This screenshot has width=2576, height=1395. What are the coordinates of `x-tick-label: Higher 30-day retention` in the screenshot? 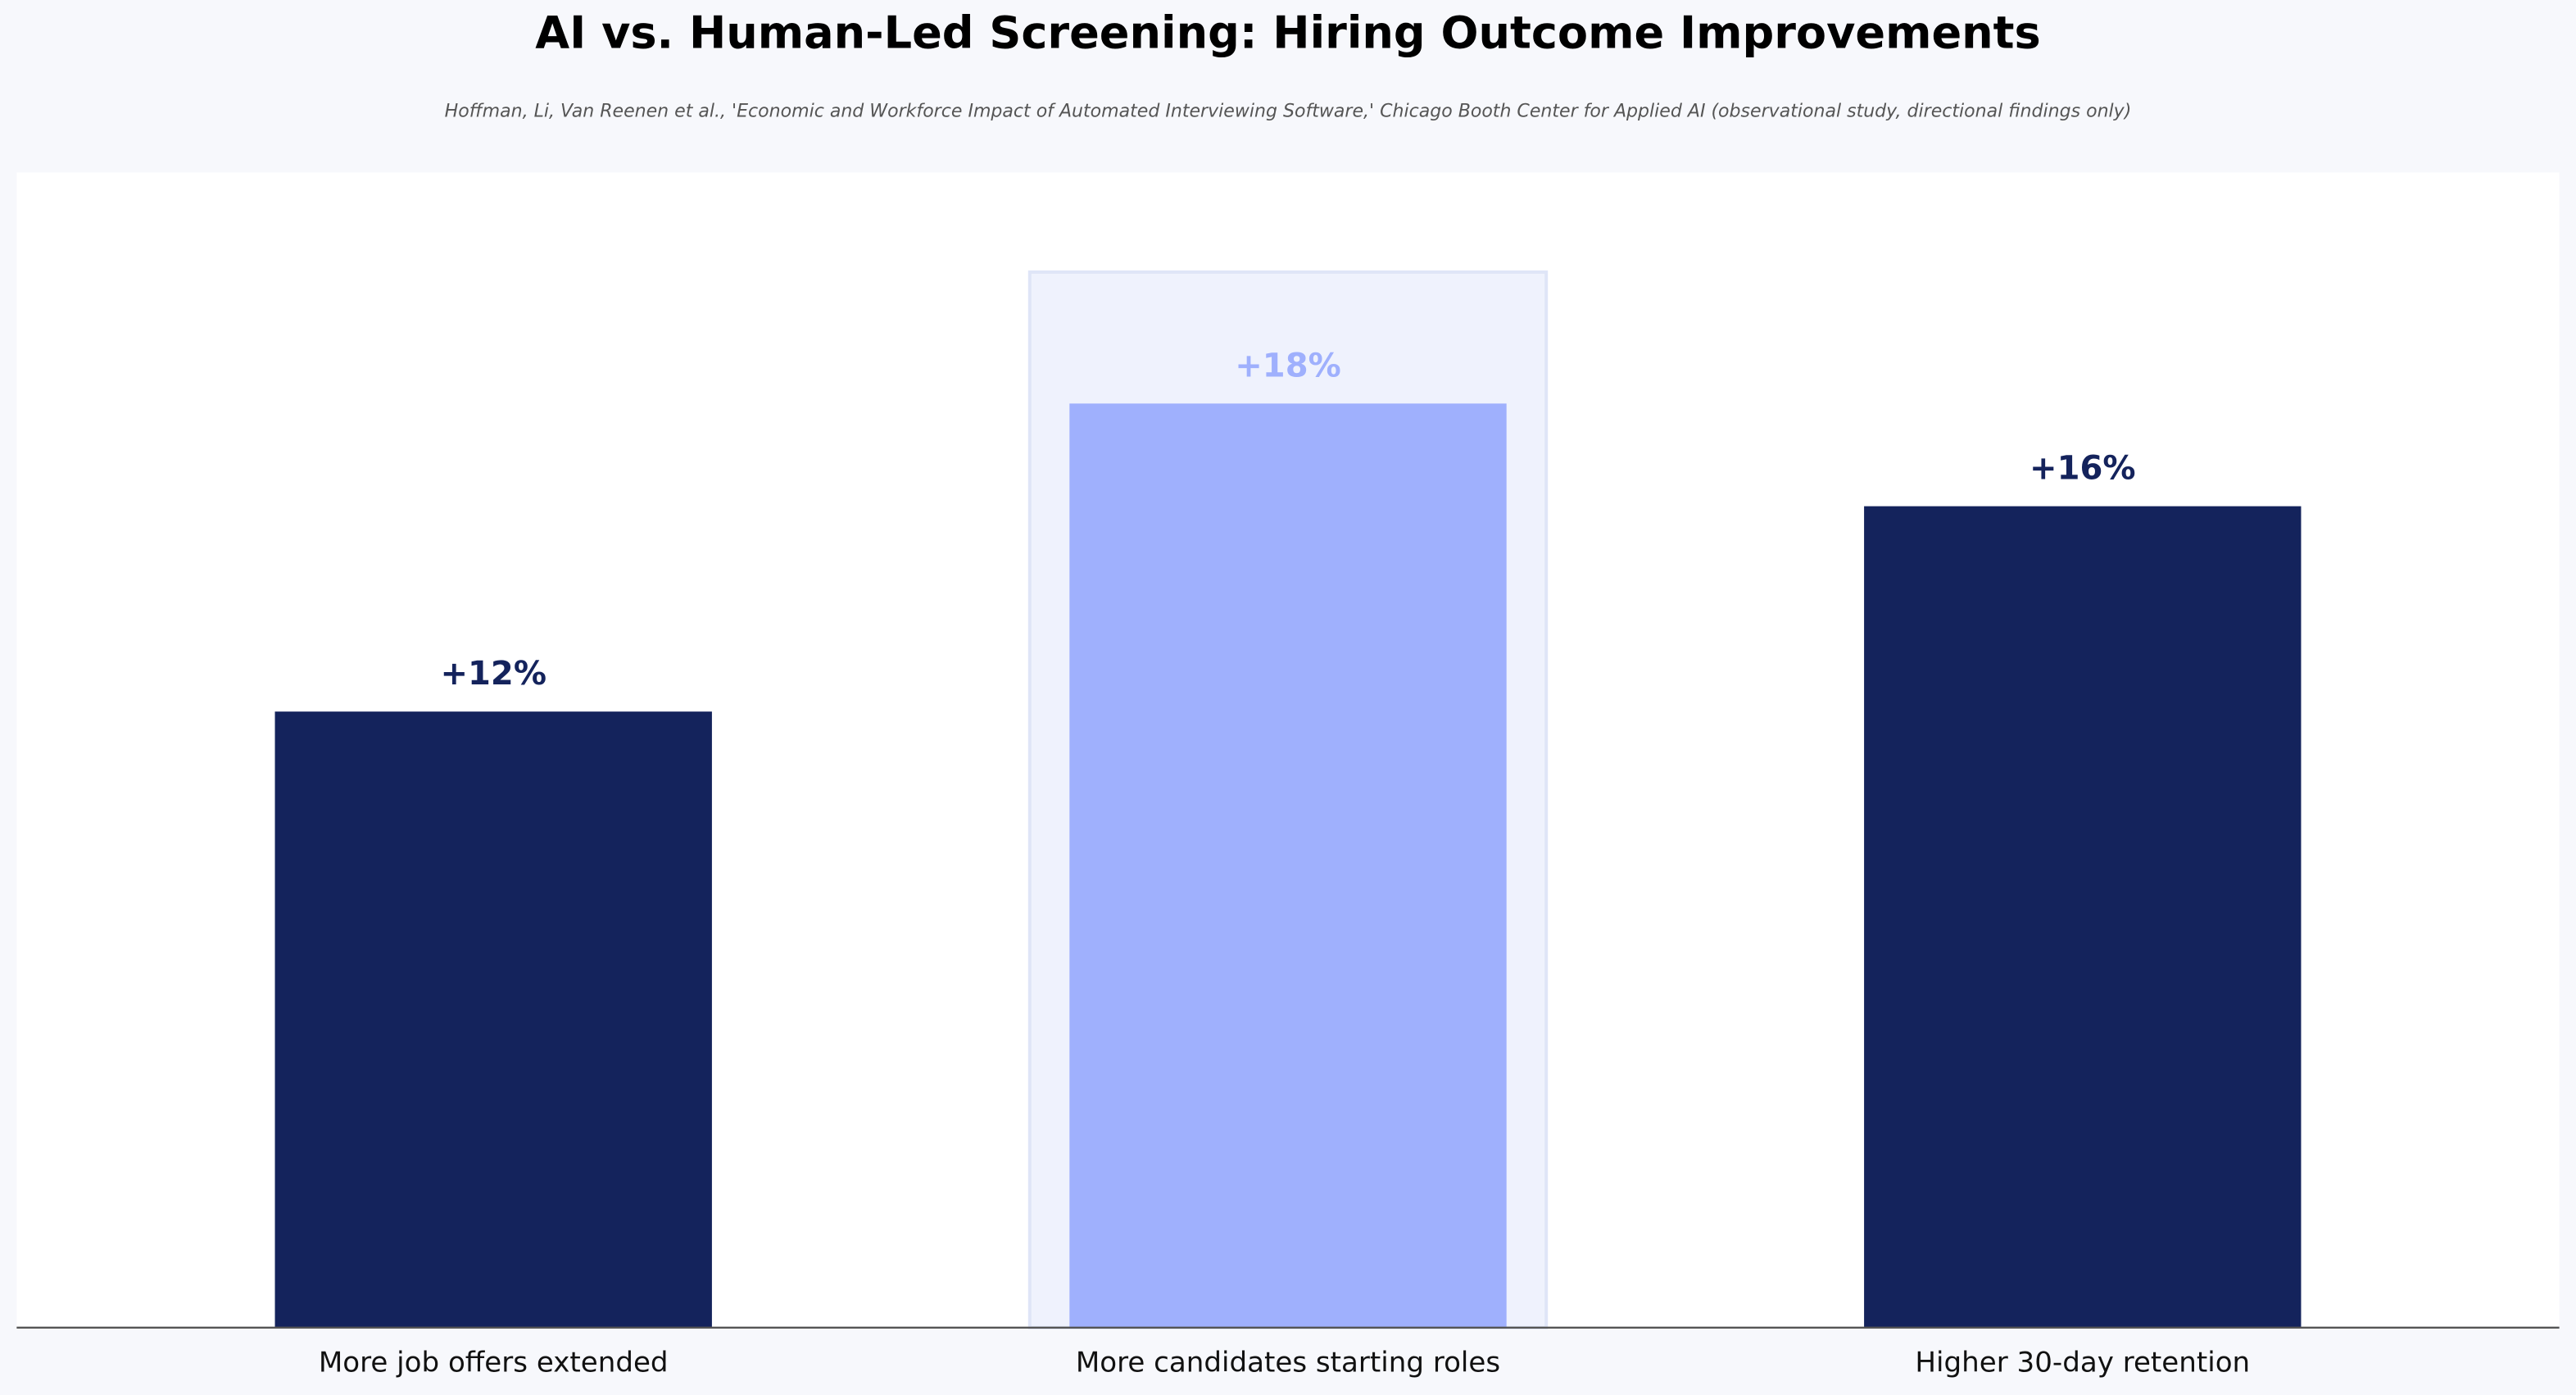 It's located at (2082, 1362).